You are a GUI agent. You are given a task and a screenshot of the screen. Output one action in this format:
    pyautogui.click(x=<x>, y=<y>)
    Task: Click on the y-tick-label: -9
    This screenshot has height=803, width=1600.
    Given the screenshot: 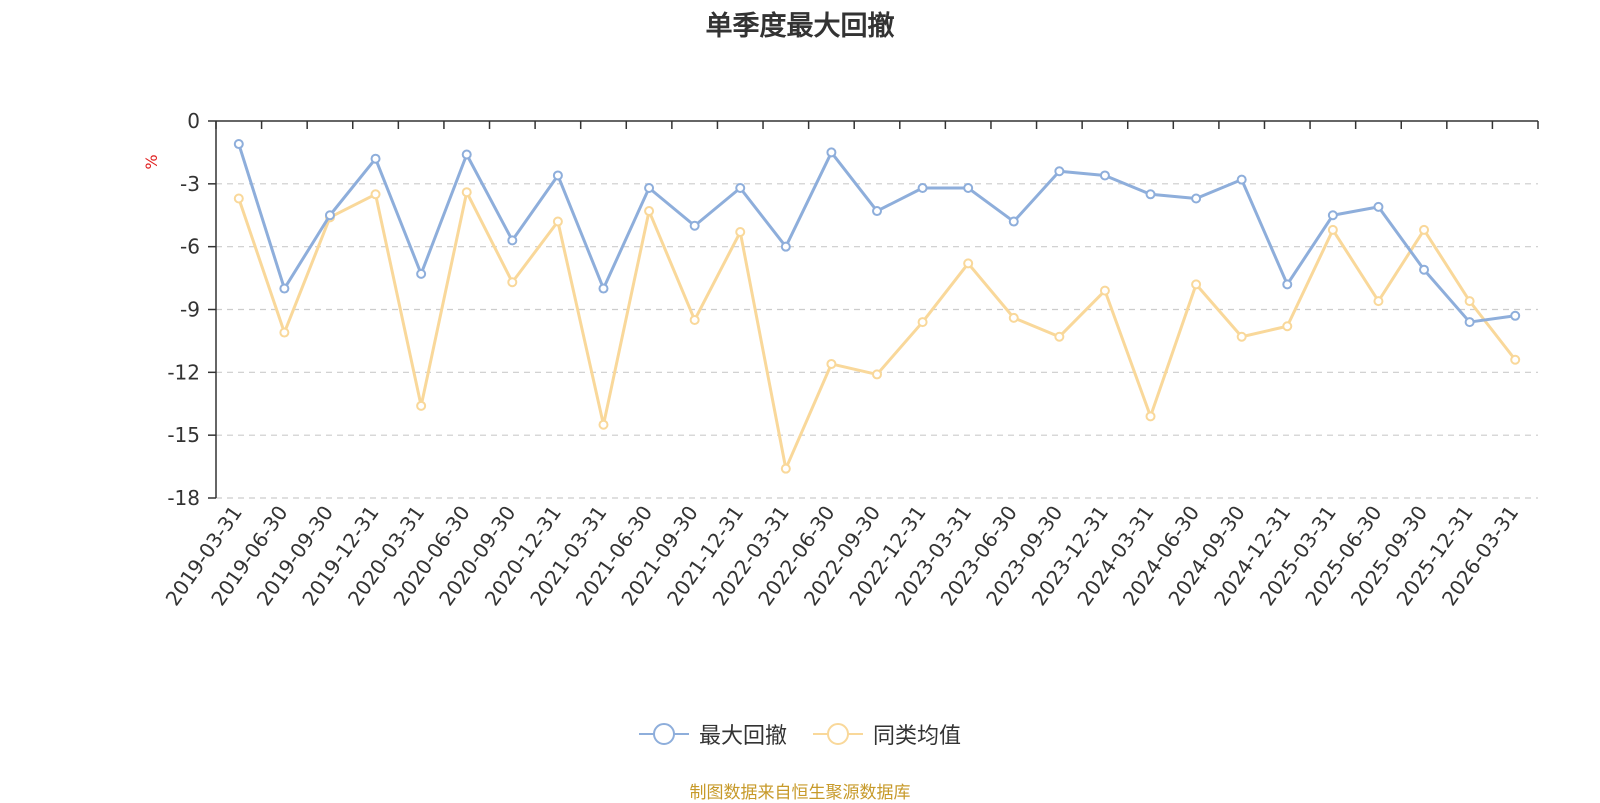 What is the action you would take?
    pyautogui.click(x=190, y=310)
    